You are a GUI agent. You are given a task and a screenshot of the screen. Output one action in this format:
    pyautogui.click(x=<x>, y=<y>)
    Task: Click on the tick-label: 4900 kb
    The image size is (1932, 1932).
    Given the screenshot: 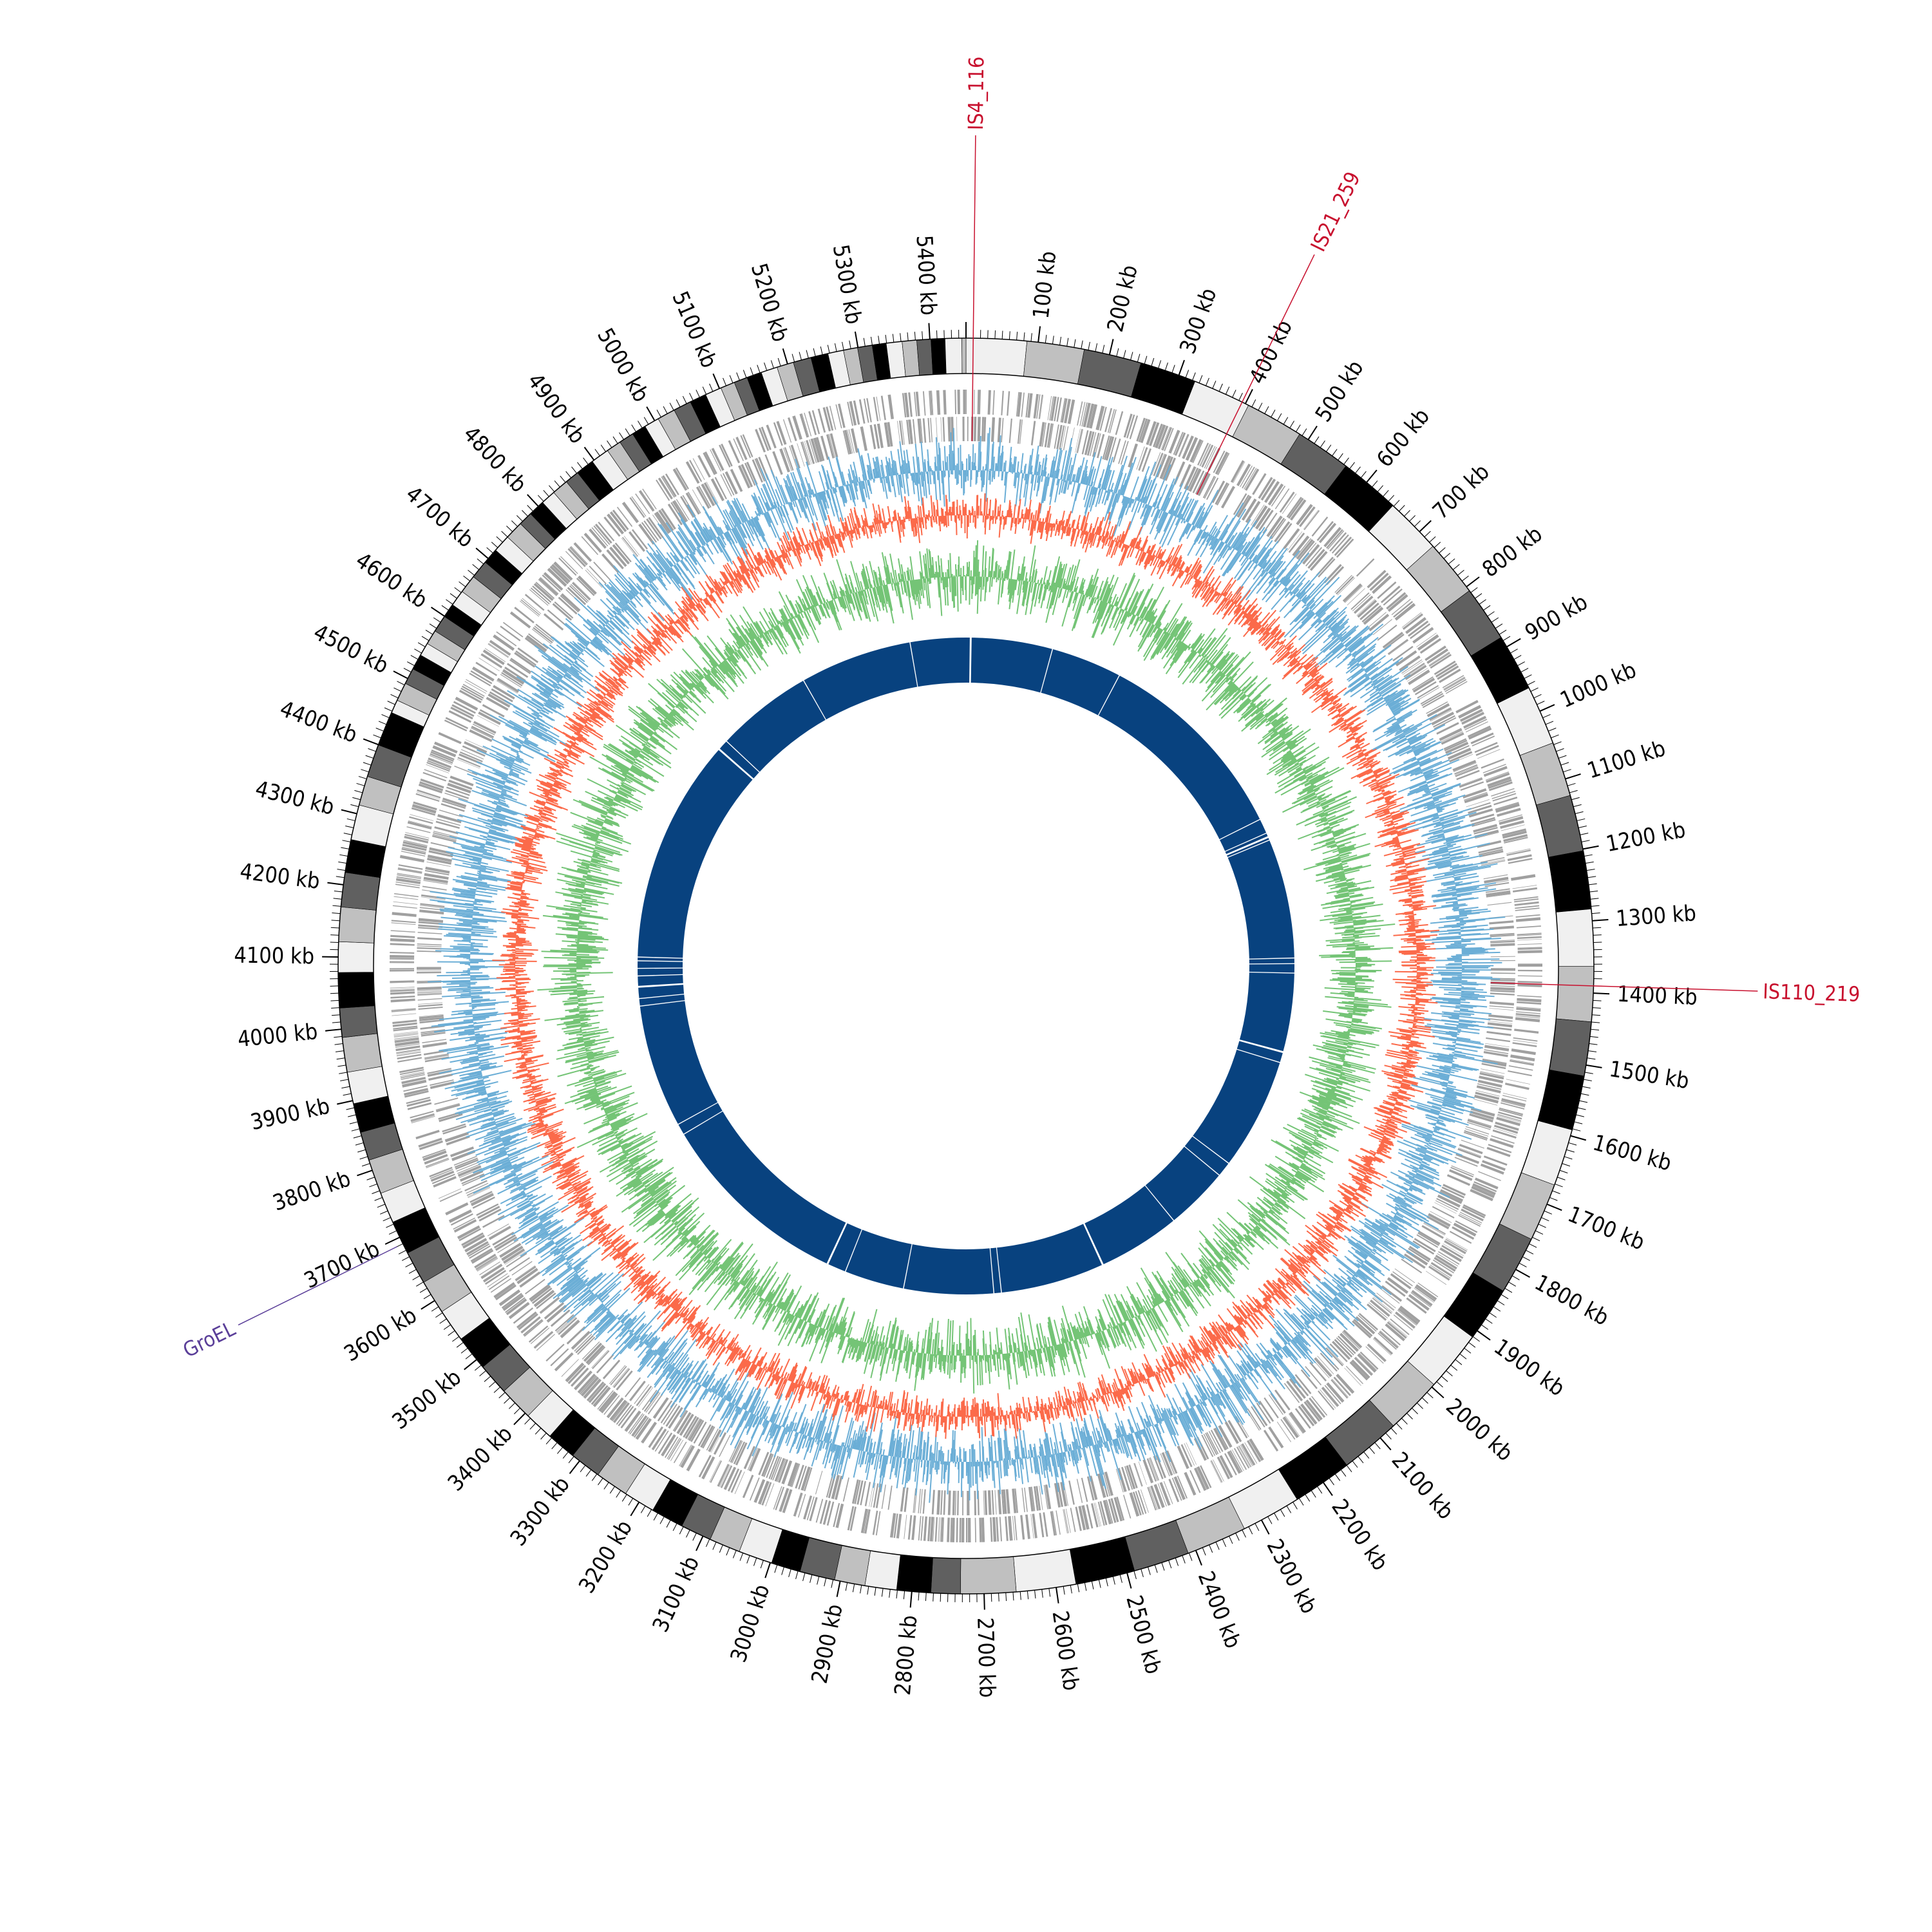 What is the action you would take?
    pyautogui.click(x=556, y=408)
    